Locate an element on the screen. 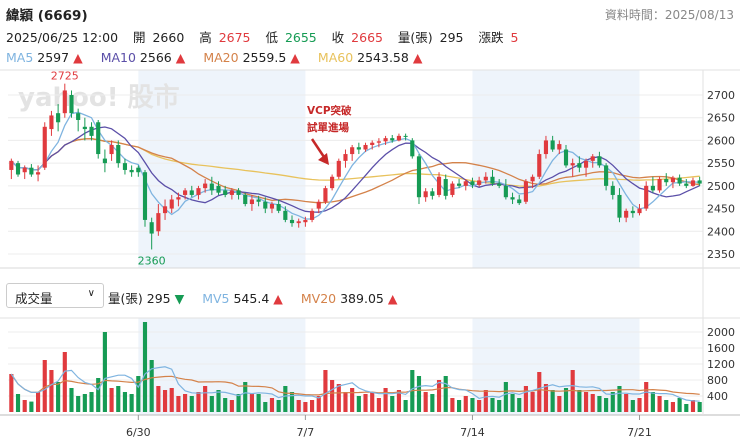 This screenshot has width=740, height=443. stock-title: 緯穎 (6669) is located at coordinates (47, 16).